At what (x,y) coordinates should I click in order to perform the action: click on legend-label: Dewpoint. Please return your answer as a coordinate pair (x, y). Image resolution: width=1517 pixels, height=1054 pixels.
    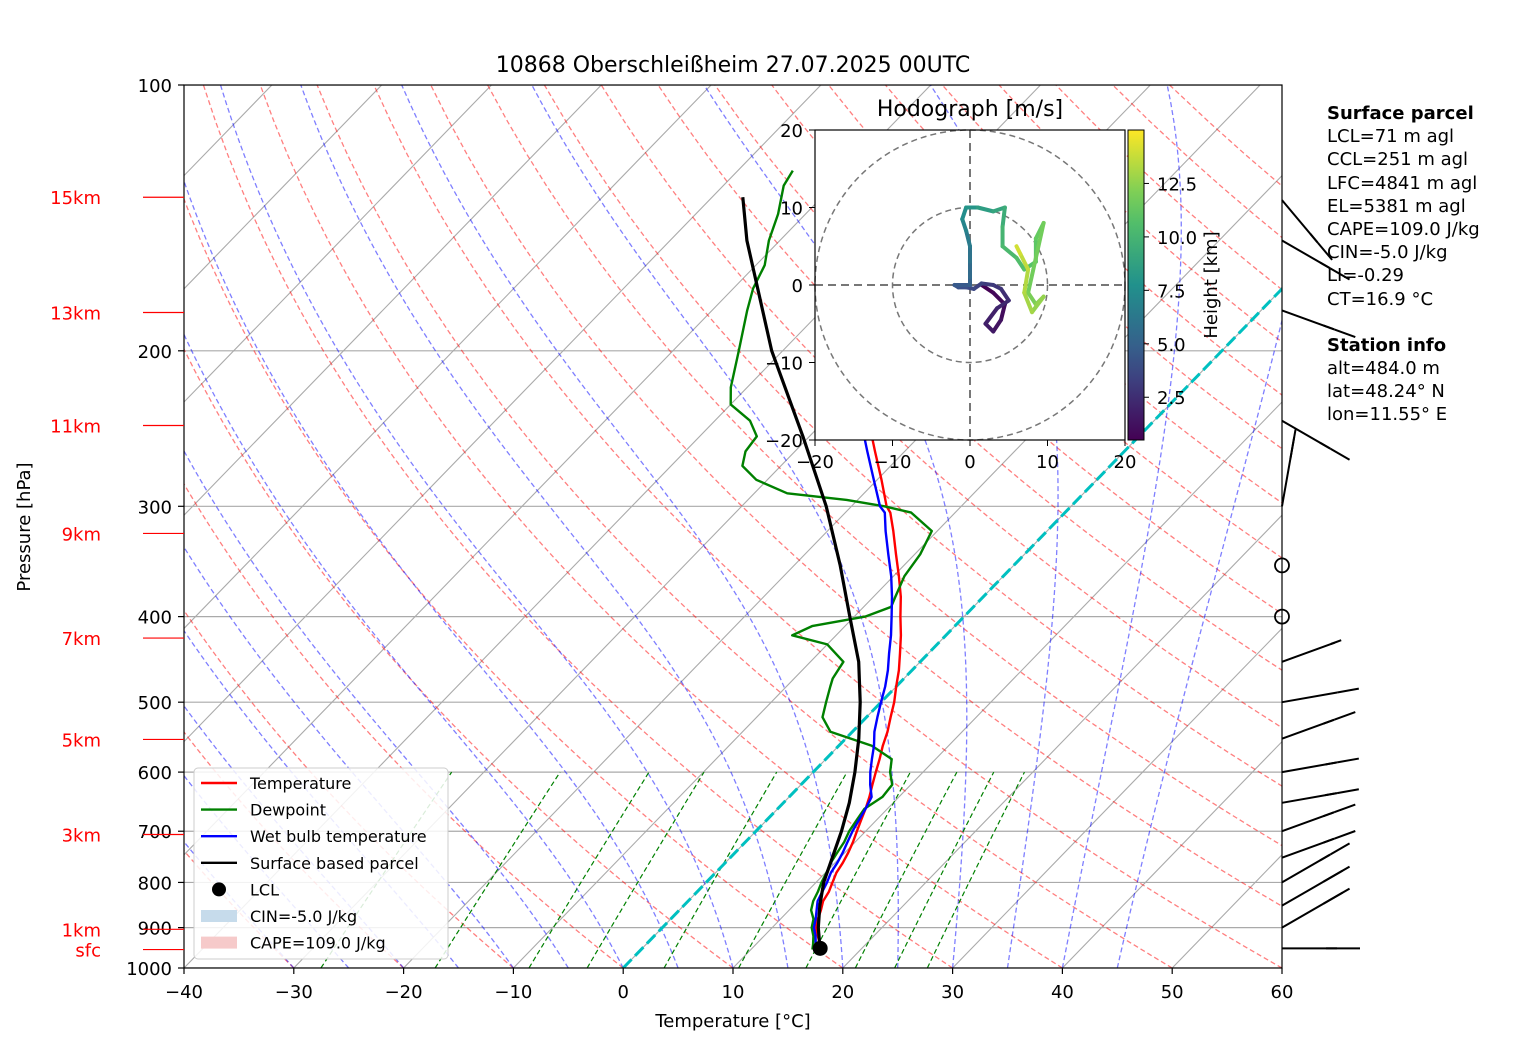
    Looking at the image, I should click on (288, 810).